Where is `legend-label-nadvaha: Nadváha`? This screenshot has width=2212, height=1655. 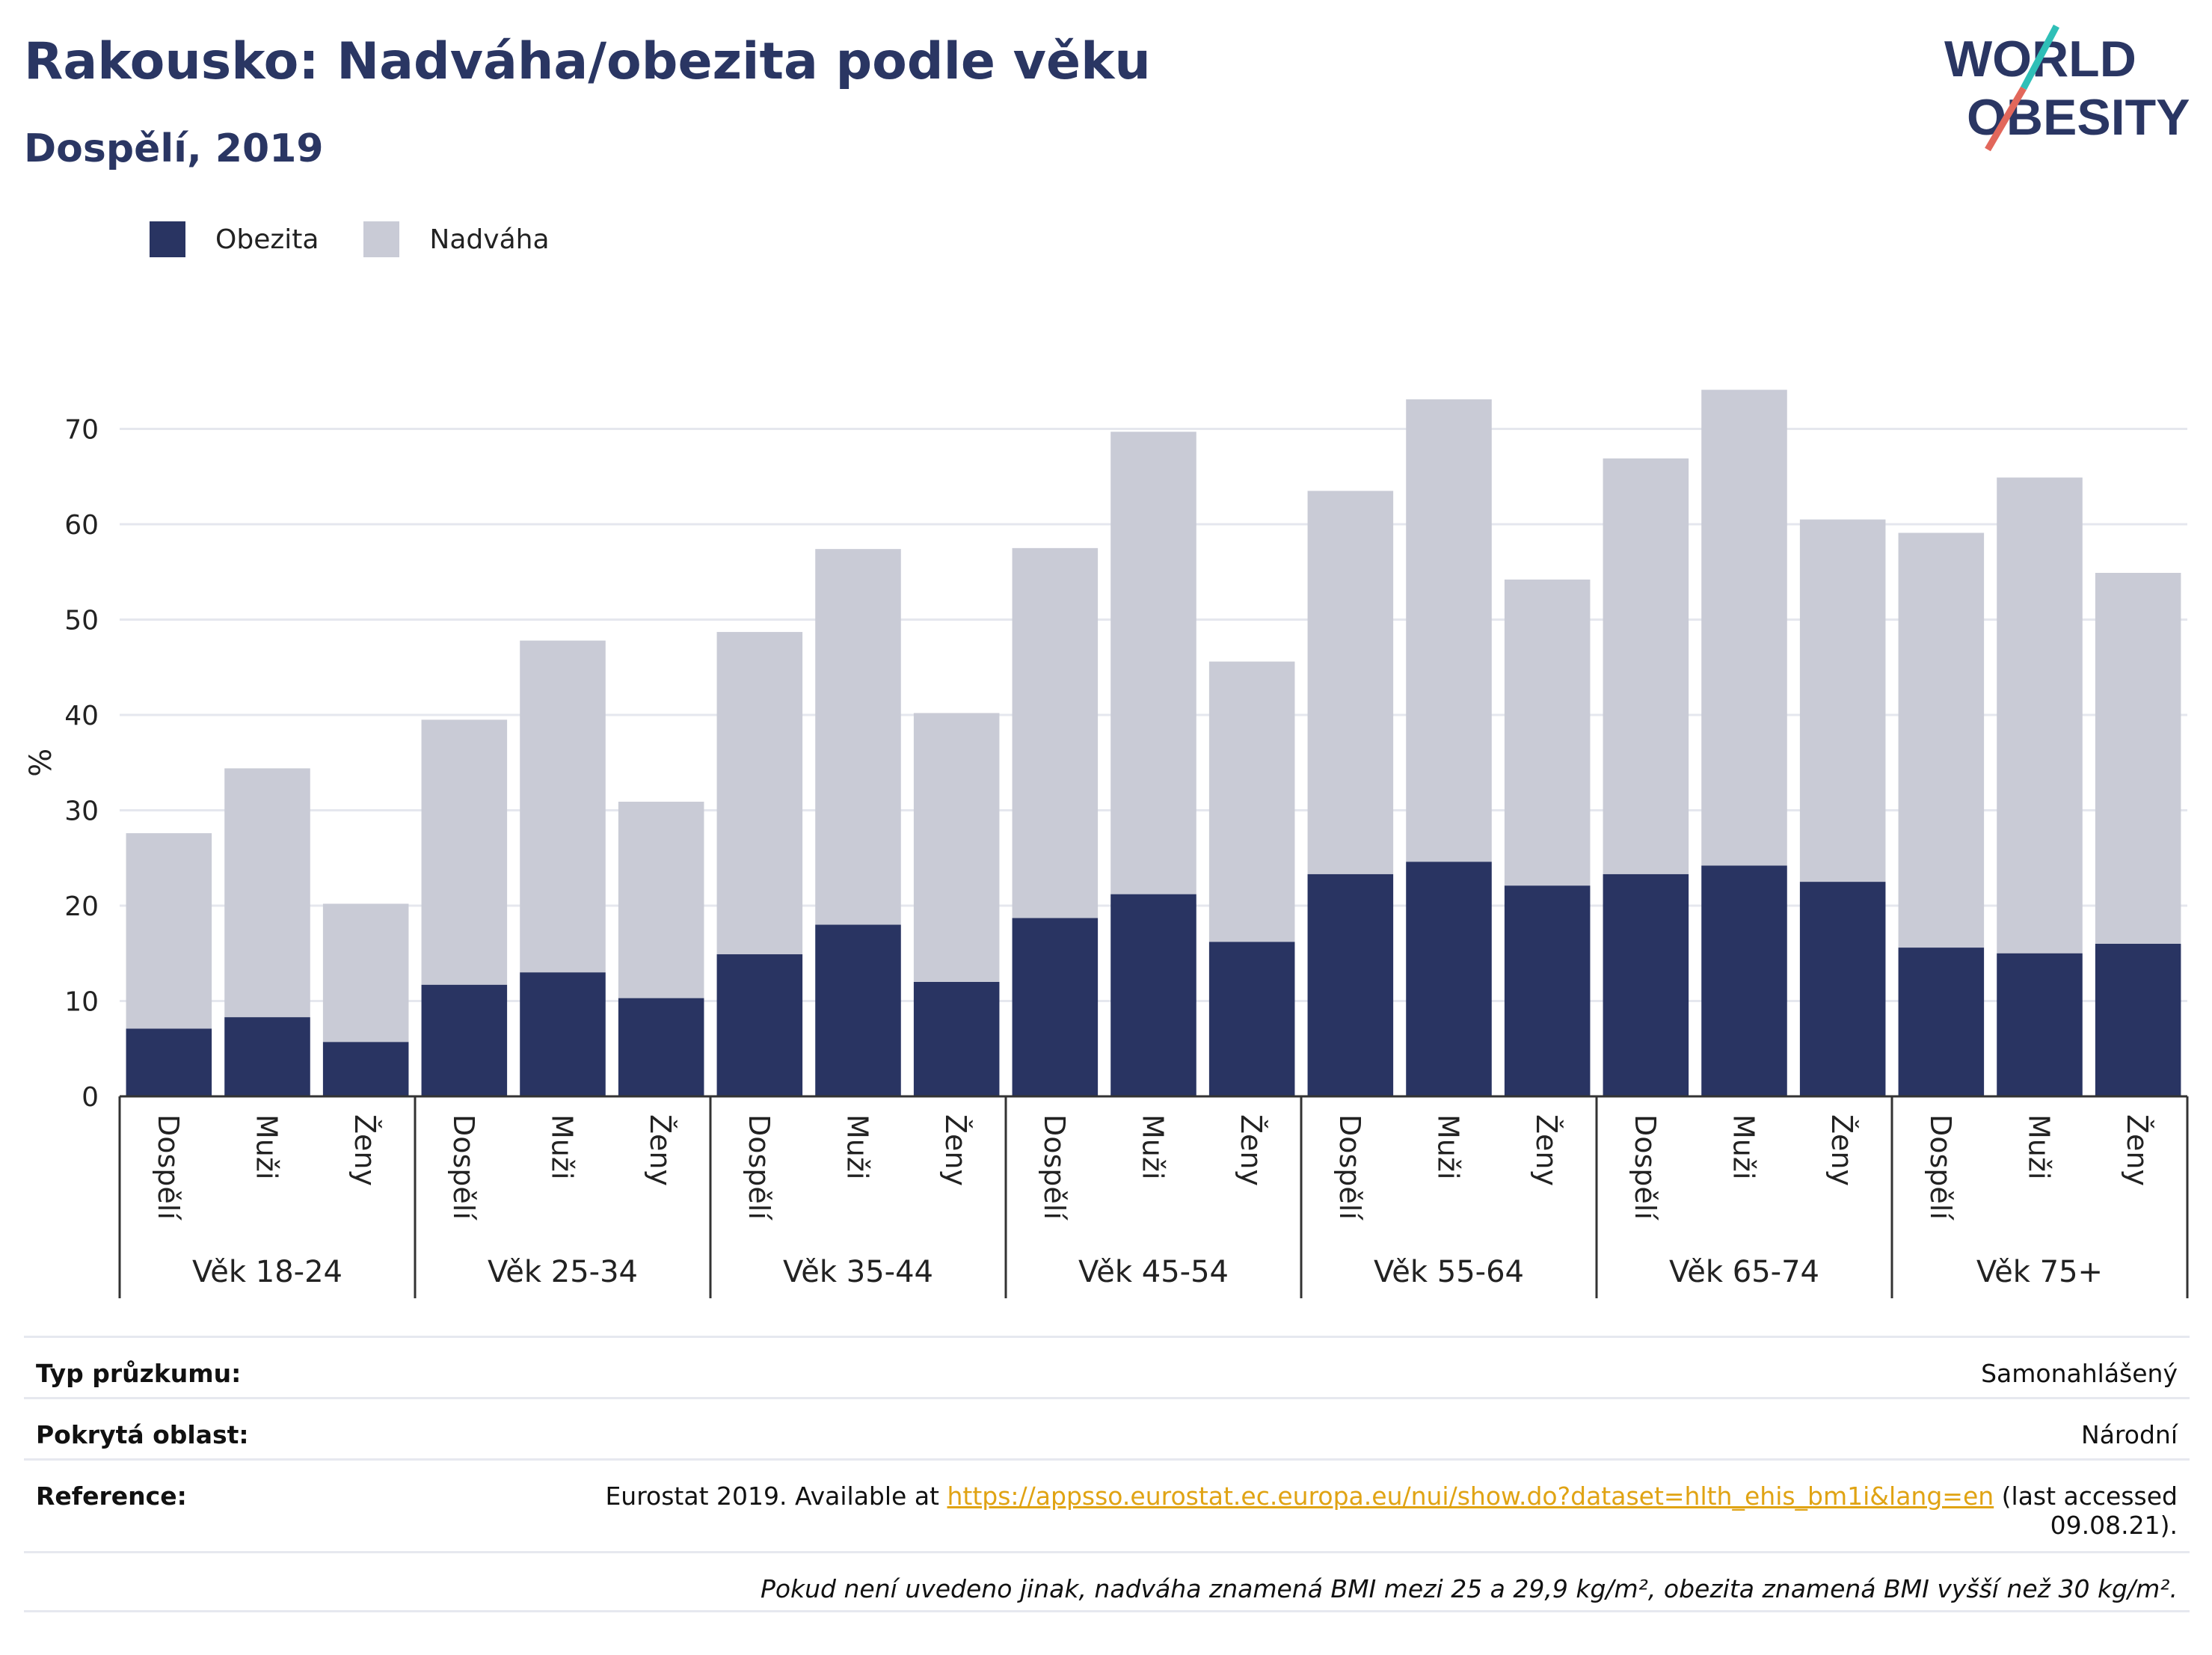 legend-label-nadvaha: Nadváha is located at coordinates (490, 239).